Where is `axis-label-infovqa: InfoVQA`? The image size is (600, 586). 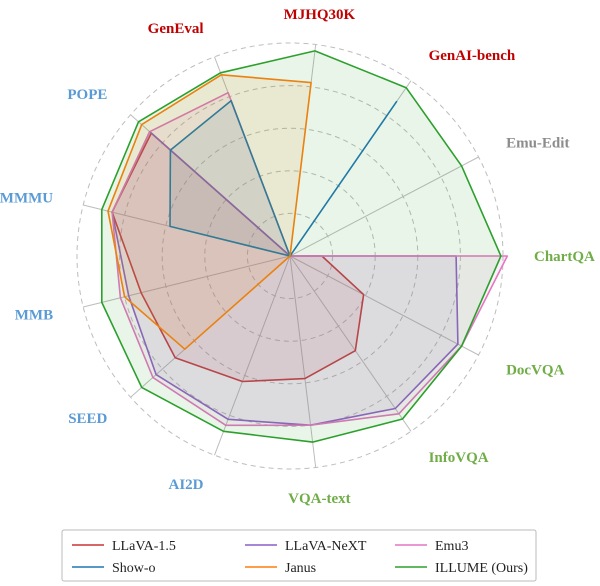
axis-label-infovqa: InfoVQA is located at coordinates (459, 458).